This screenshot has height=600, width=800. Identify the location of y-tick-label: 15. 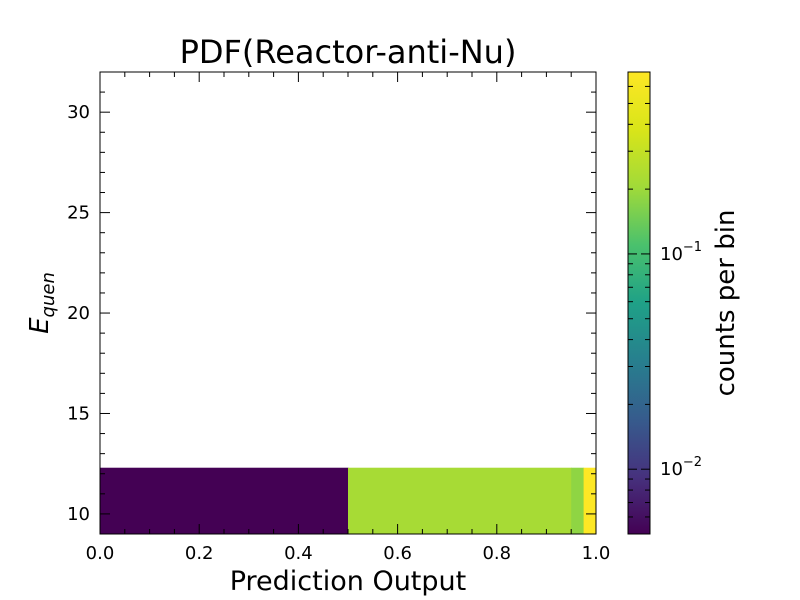
(78, 413).